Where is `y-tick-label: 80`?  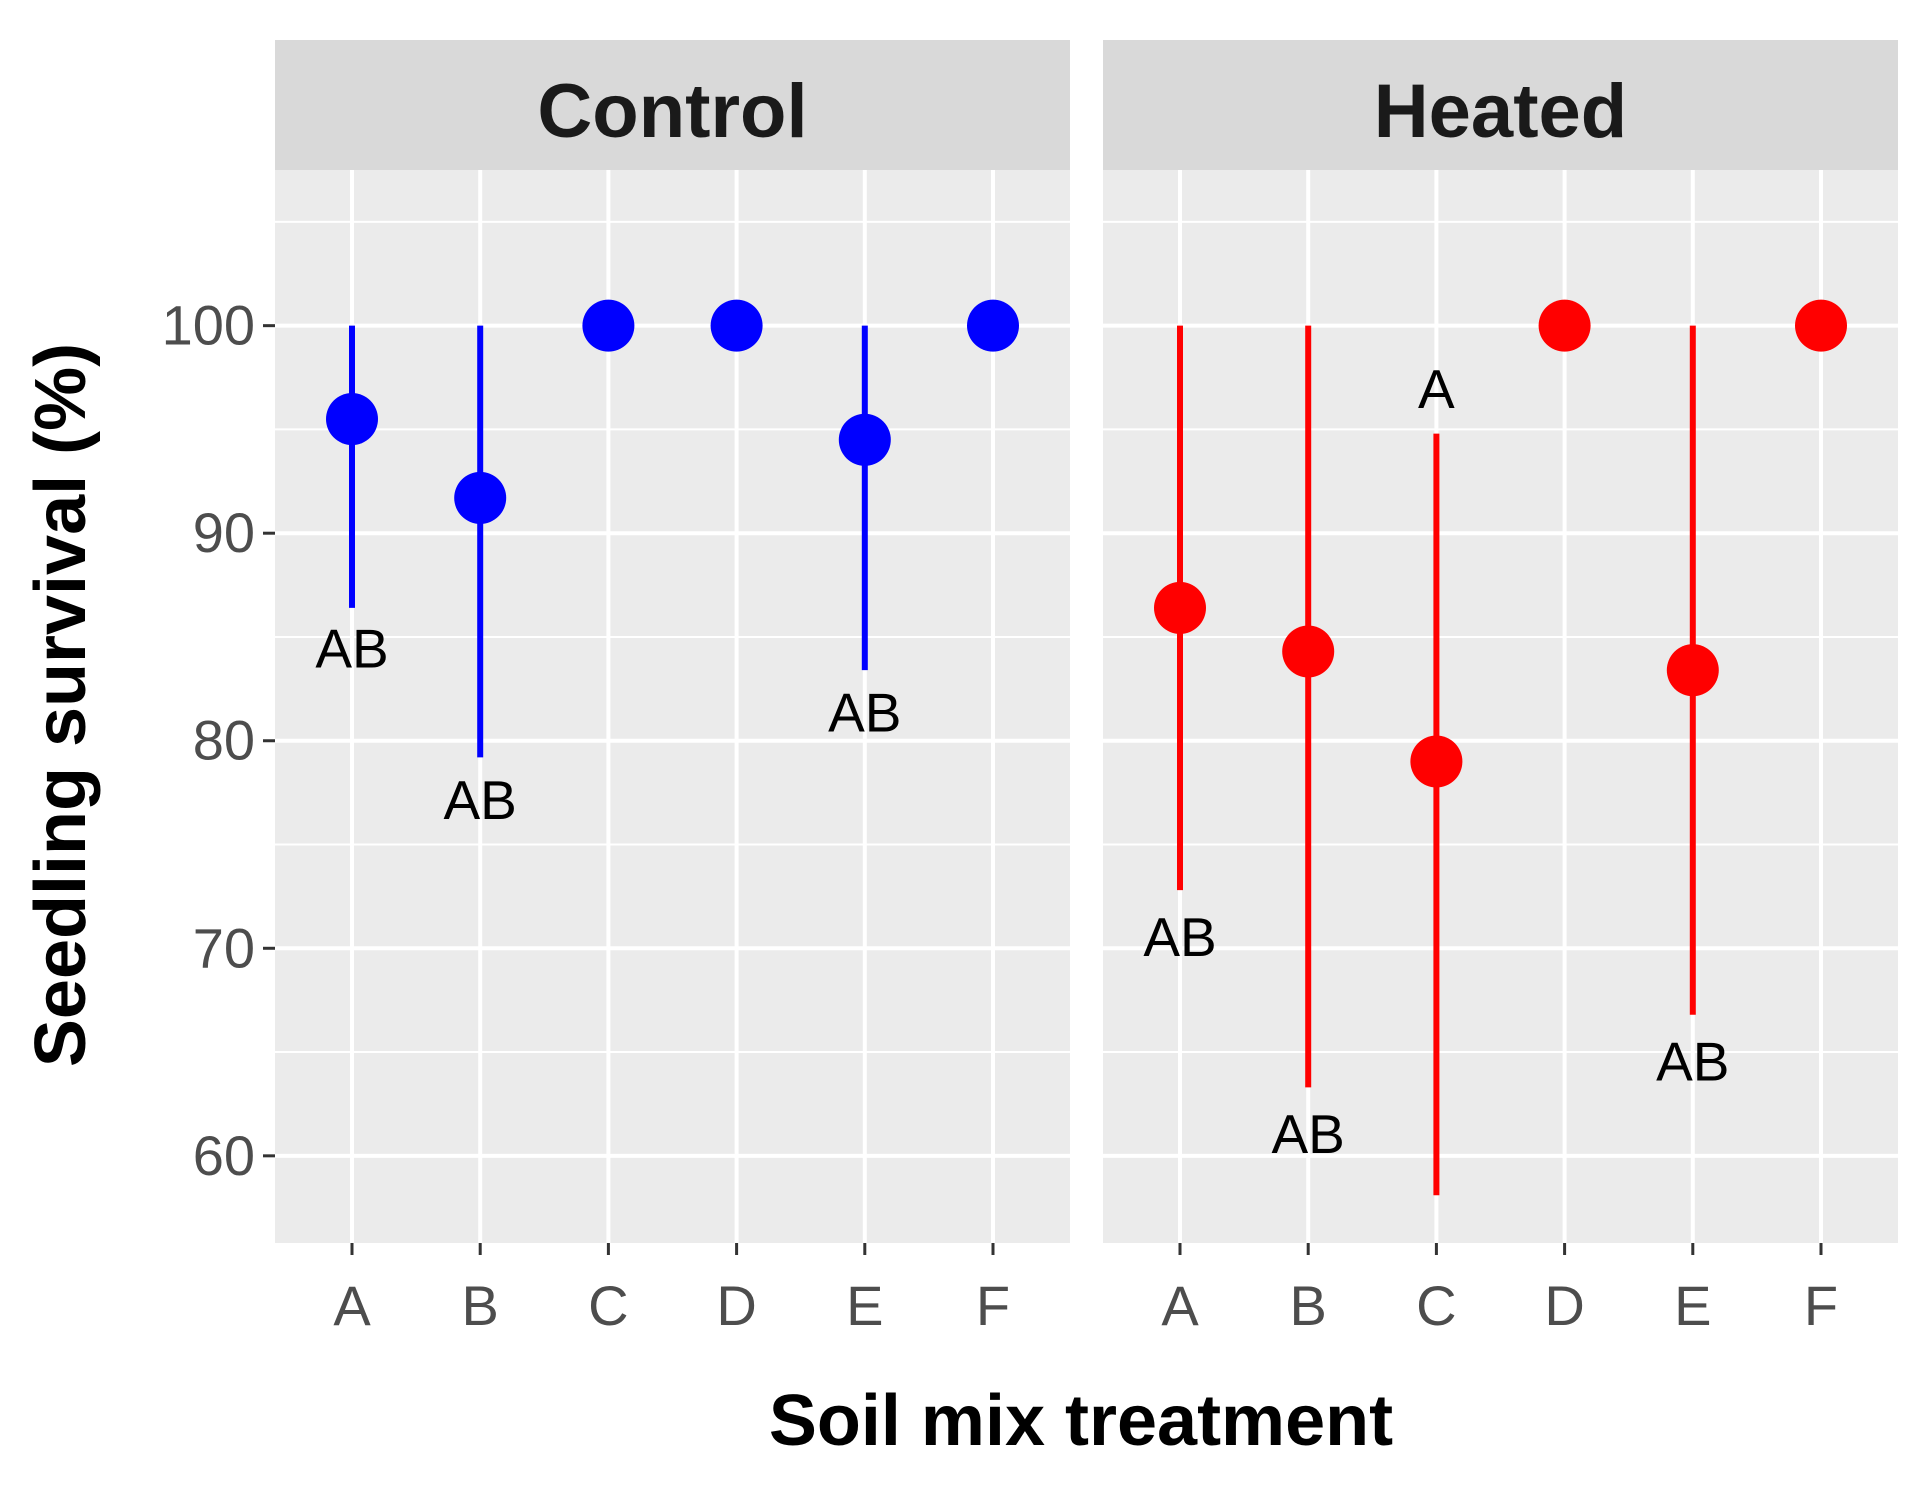 y-tick-label: 80 is located at coordinates (224, 740).